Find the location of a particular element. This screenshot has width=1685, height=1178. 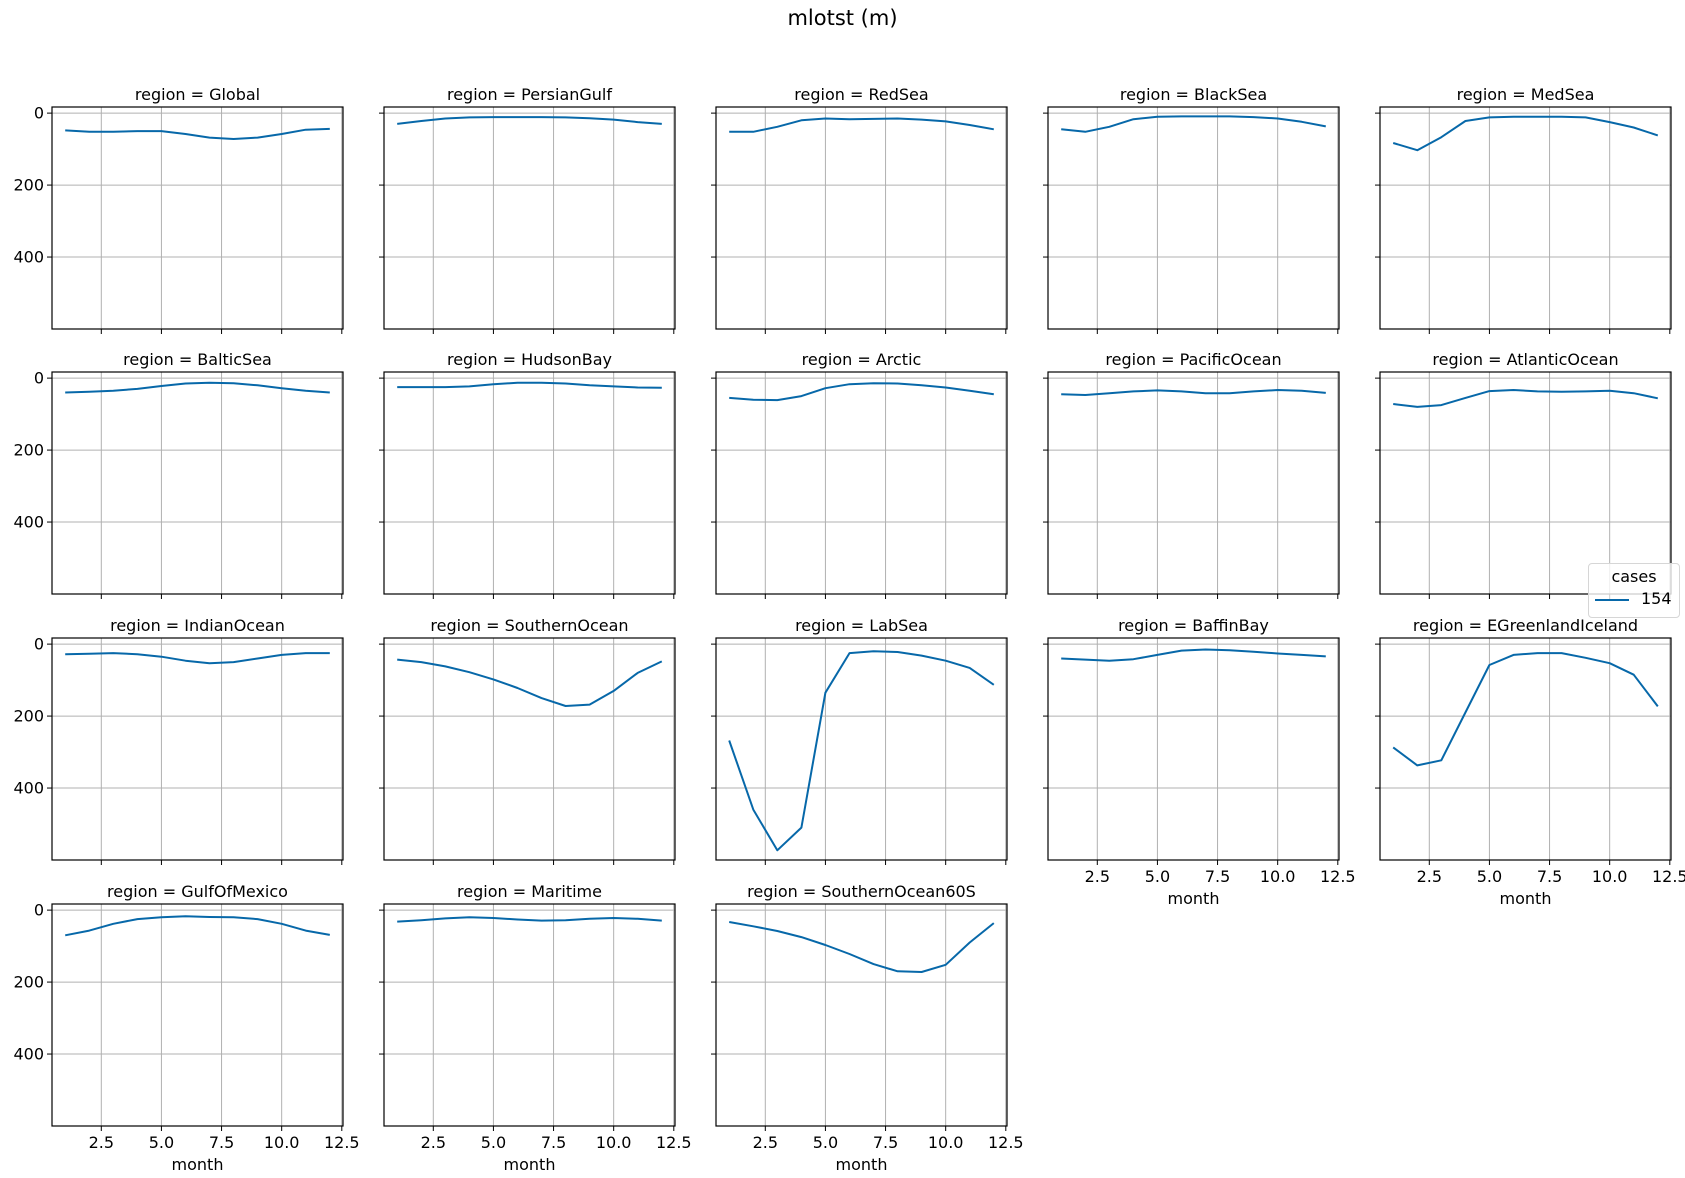

facet-panel-redsea: region = RedSea is located at coordinates (859, 209).